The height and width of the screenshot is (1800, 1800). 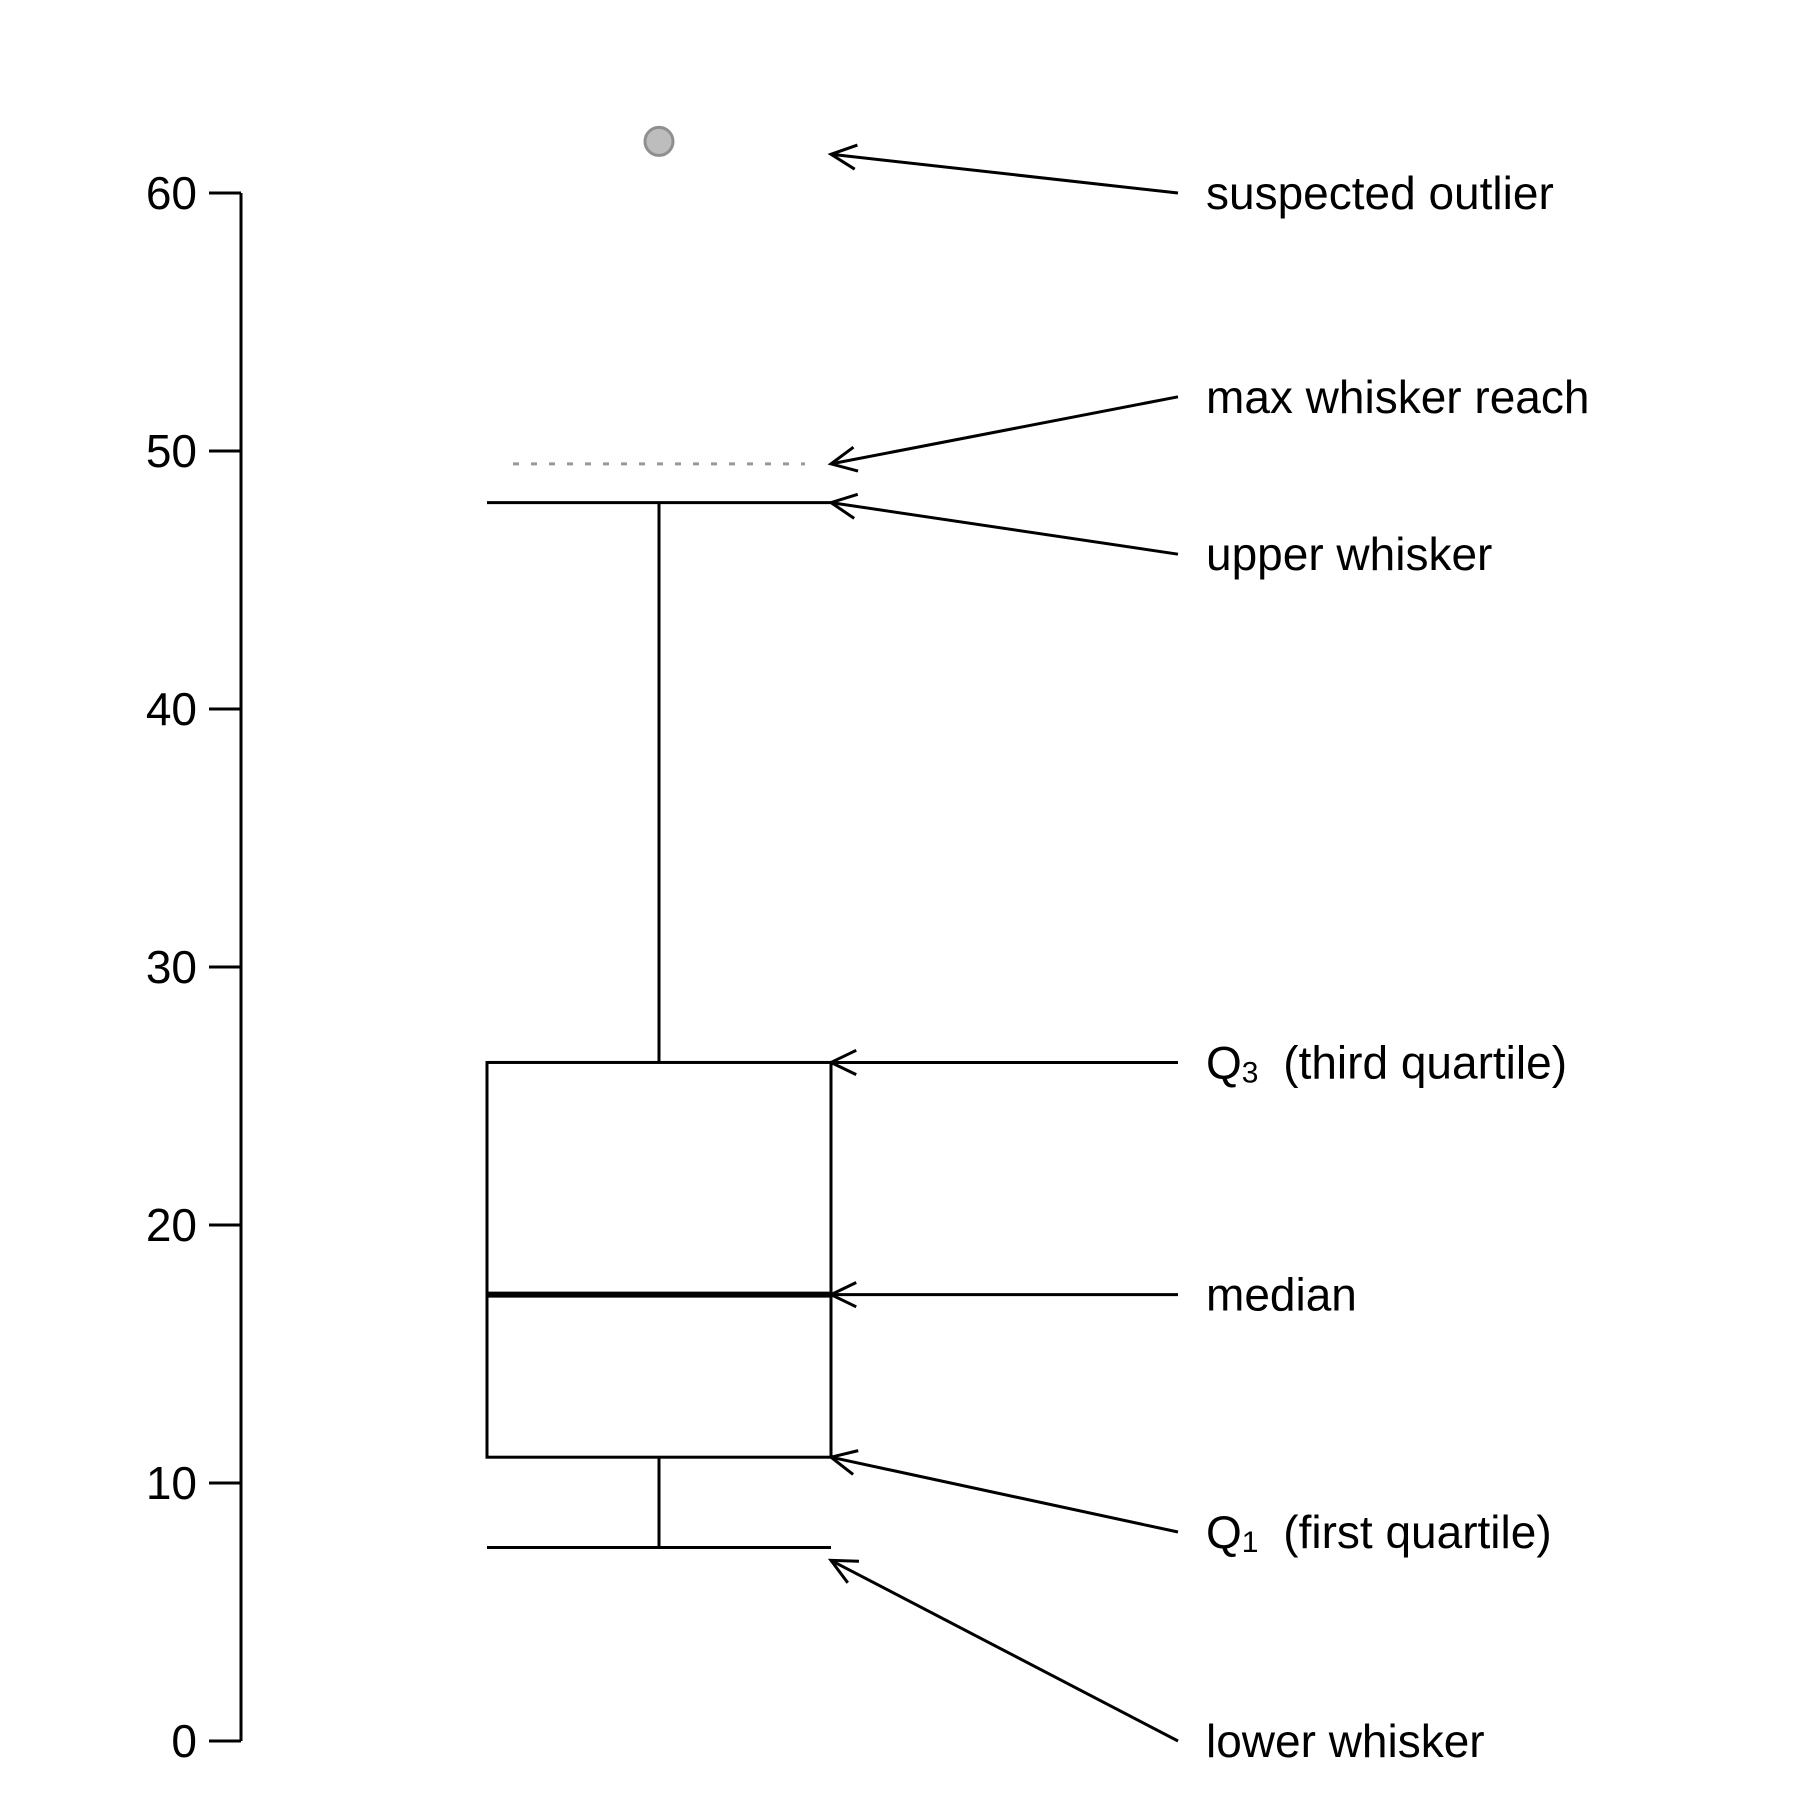 I want to click on y-tick-label: 0, so click(x=184, y=1741).